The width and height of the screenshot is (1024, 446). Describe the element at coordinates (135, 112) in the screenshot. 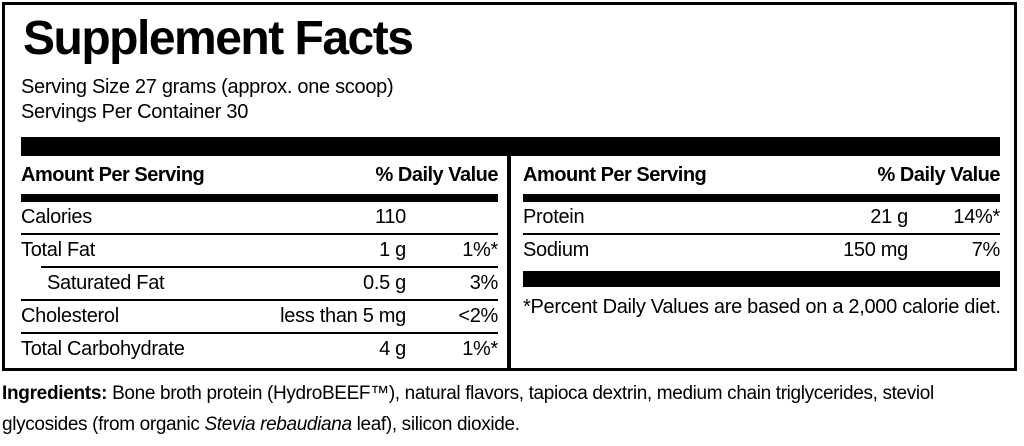

I see `servings-per-container-line: Servings Per Container 30` at that location.